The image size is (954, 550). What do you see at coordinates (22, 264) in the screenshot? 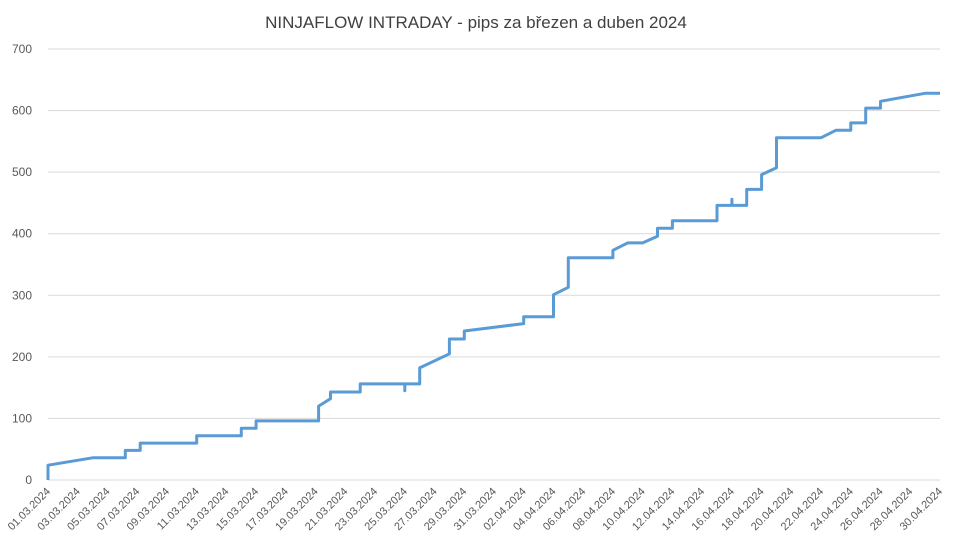
I see `y-axis: 0 100 200 300 400 500 600 700` at bounding box center [22, 264].